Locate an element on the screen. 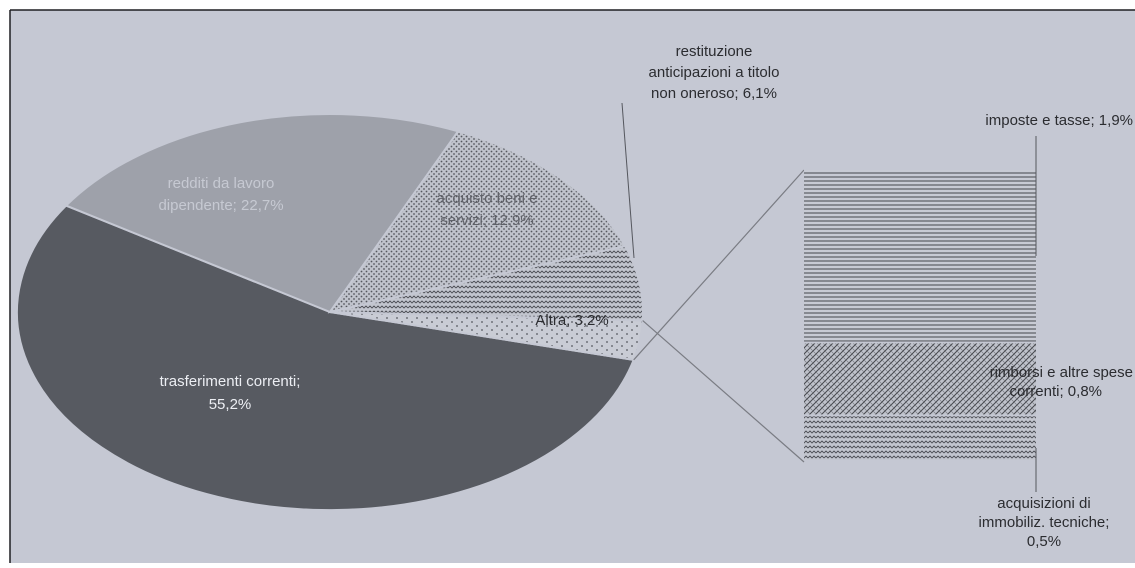  label-acquisto-line1: acquisto beni e is located at coordinates (487, 198).